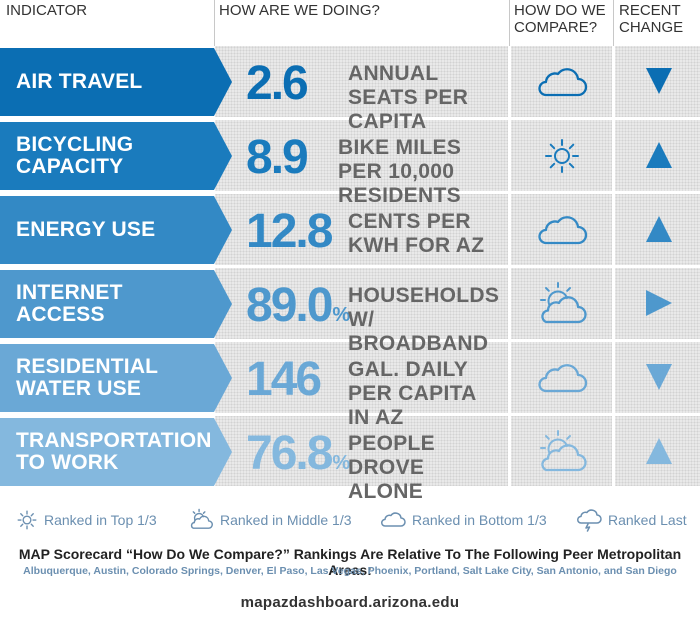 The width and height of the screenshot is (700, 617). What do you see at coordinates (479, 520) in the screenshot?
I see `legend-label: Ranked in Bottom 1/3` at bounding box center [479, 520].